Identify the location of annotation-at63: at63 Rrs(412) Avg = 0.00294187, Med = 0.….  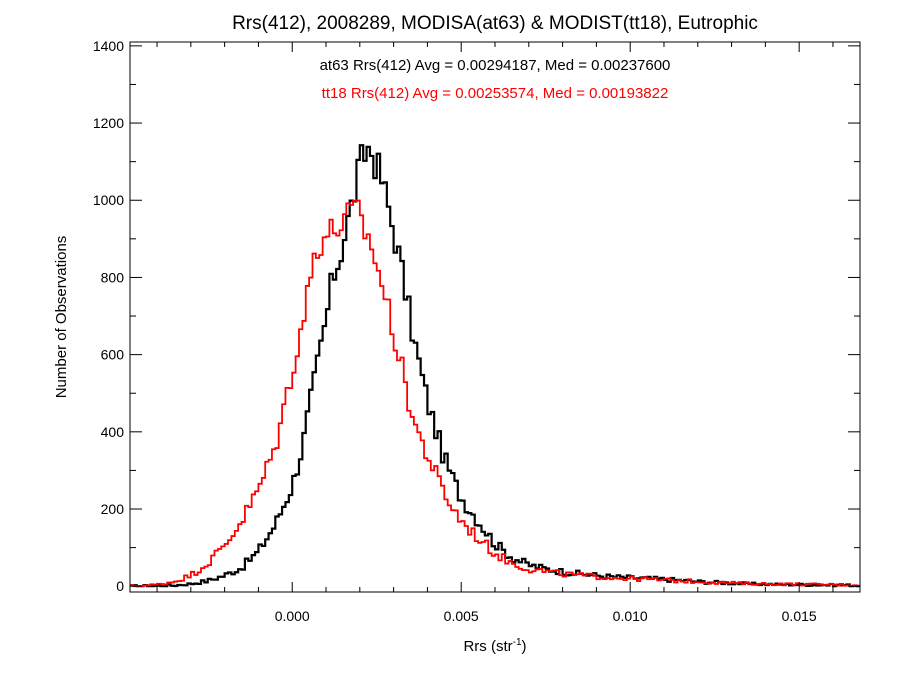
(495, 65).